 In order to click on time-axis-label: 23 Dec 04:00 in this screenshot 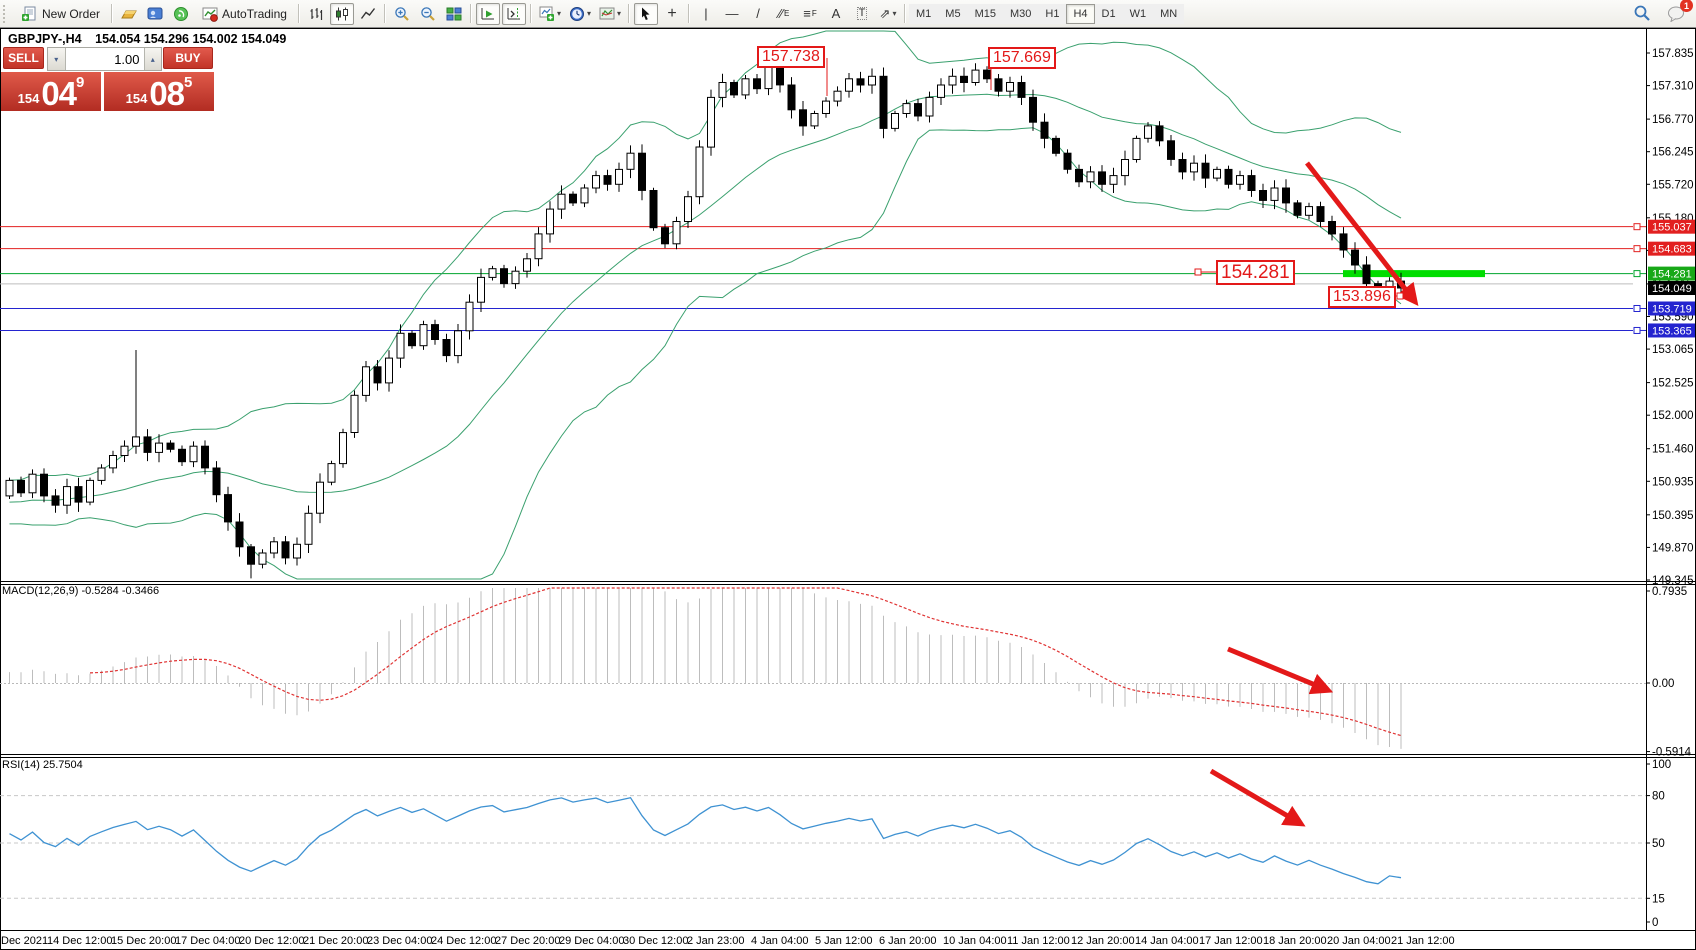, I will do `click(399, 941)`.